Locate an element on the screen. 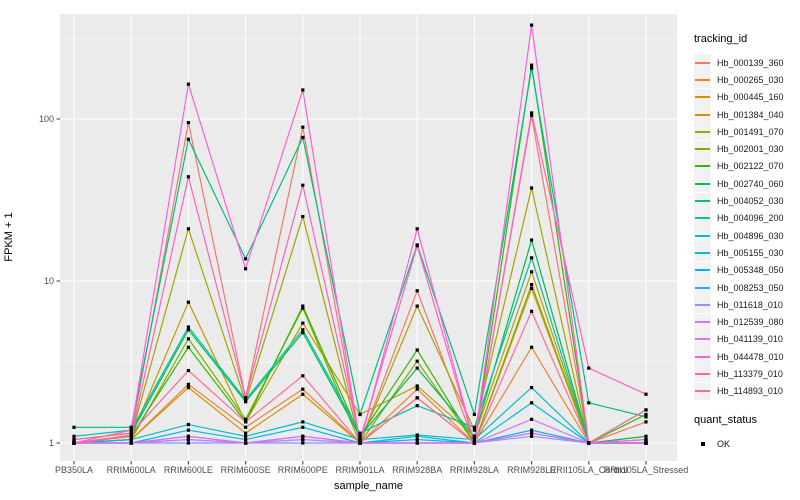 The width and height of the screenshot is (800, 500). legend-entry: Hb_001384_040 is located at coordinates (746, 115).